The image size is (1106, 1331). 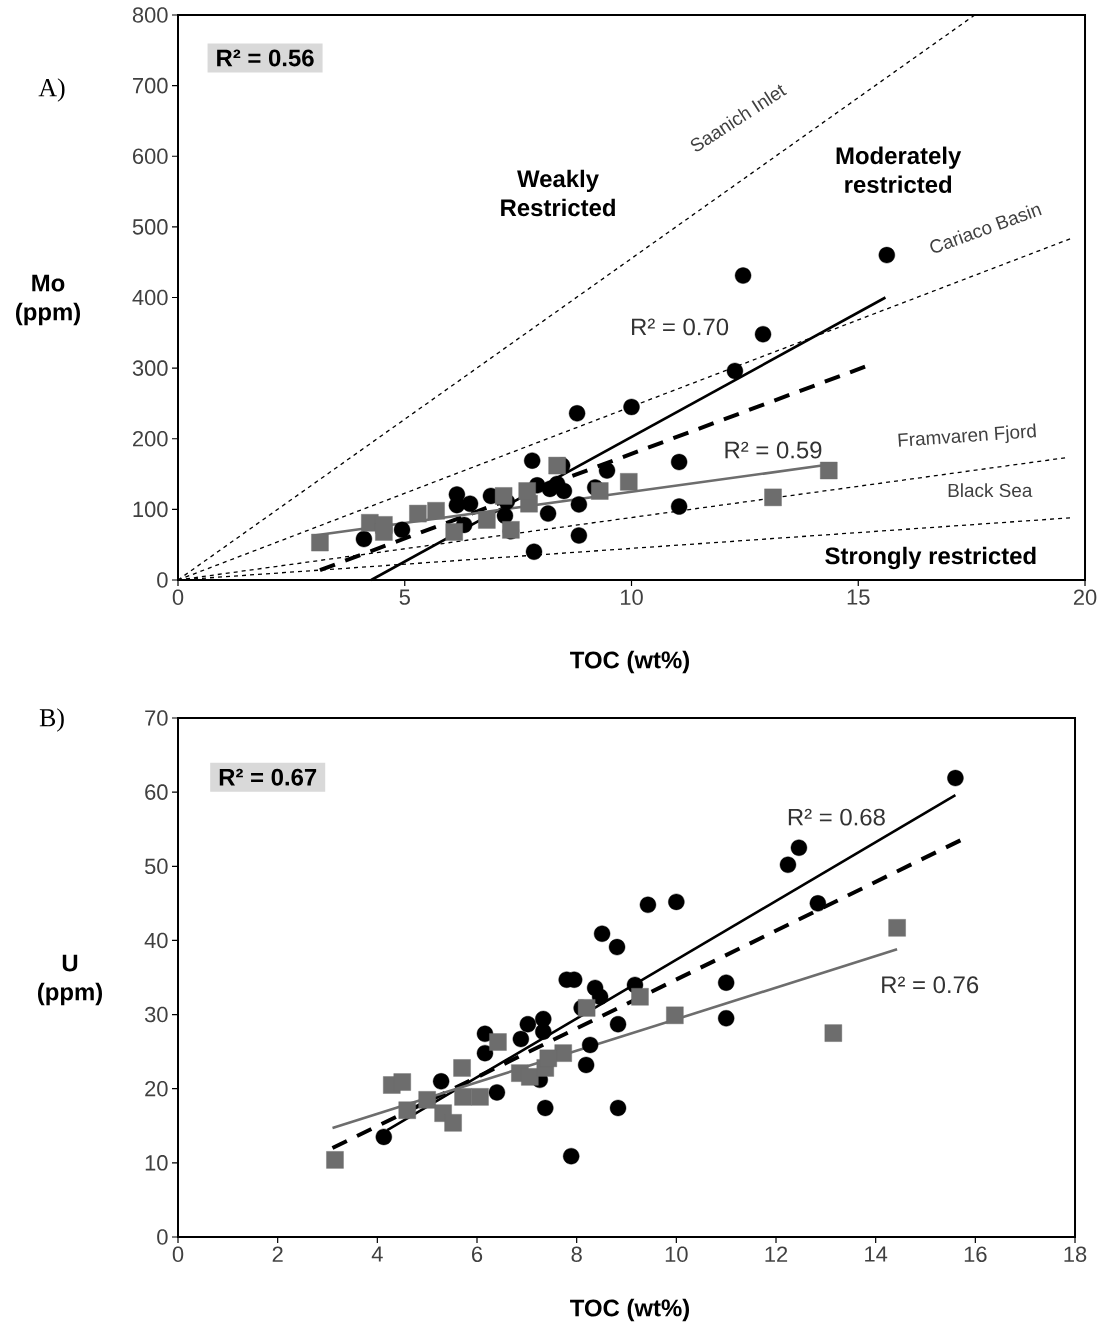 I want to click on x-tick-label: 12, so click(x=776, y=1254).